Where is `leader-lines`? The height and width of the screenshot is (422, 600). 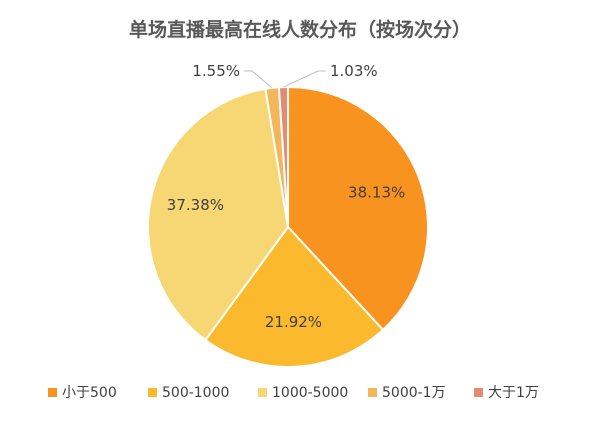
leader-lines is located at coordinates (285, 79).